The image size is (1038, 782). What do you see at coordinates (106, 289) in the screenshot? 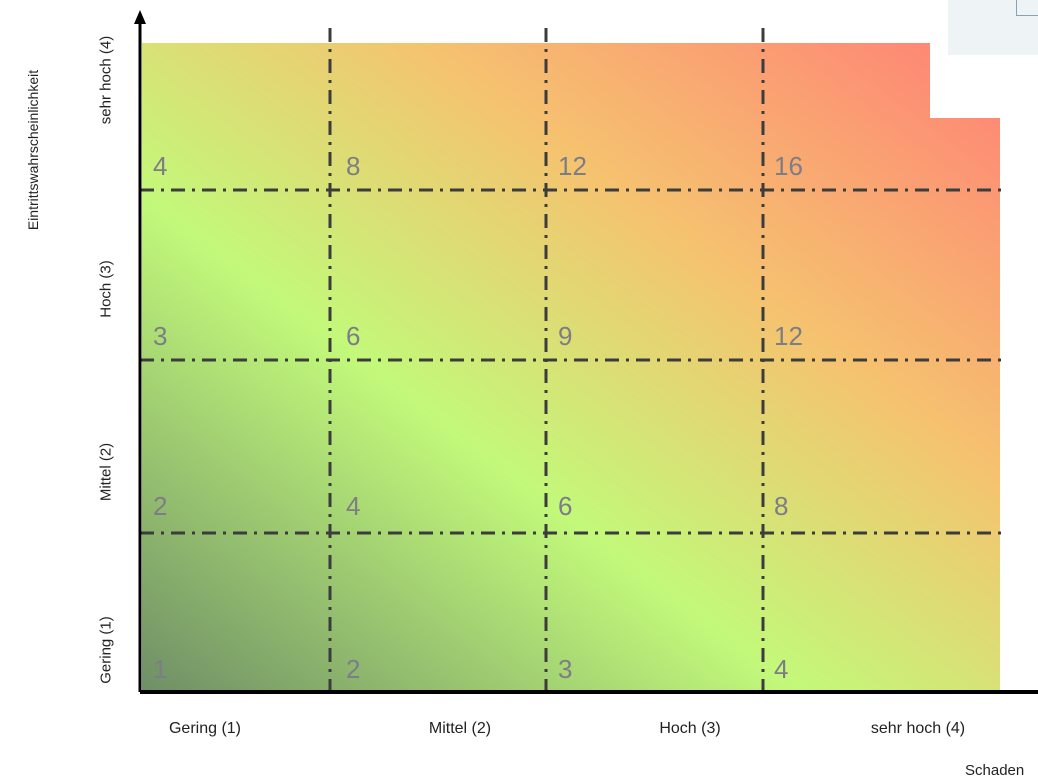
I see `y-tick-label-hoch: Hoch (3)` at bounding box center [106, 289].